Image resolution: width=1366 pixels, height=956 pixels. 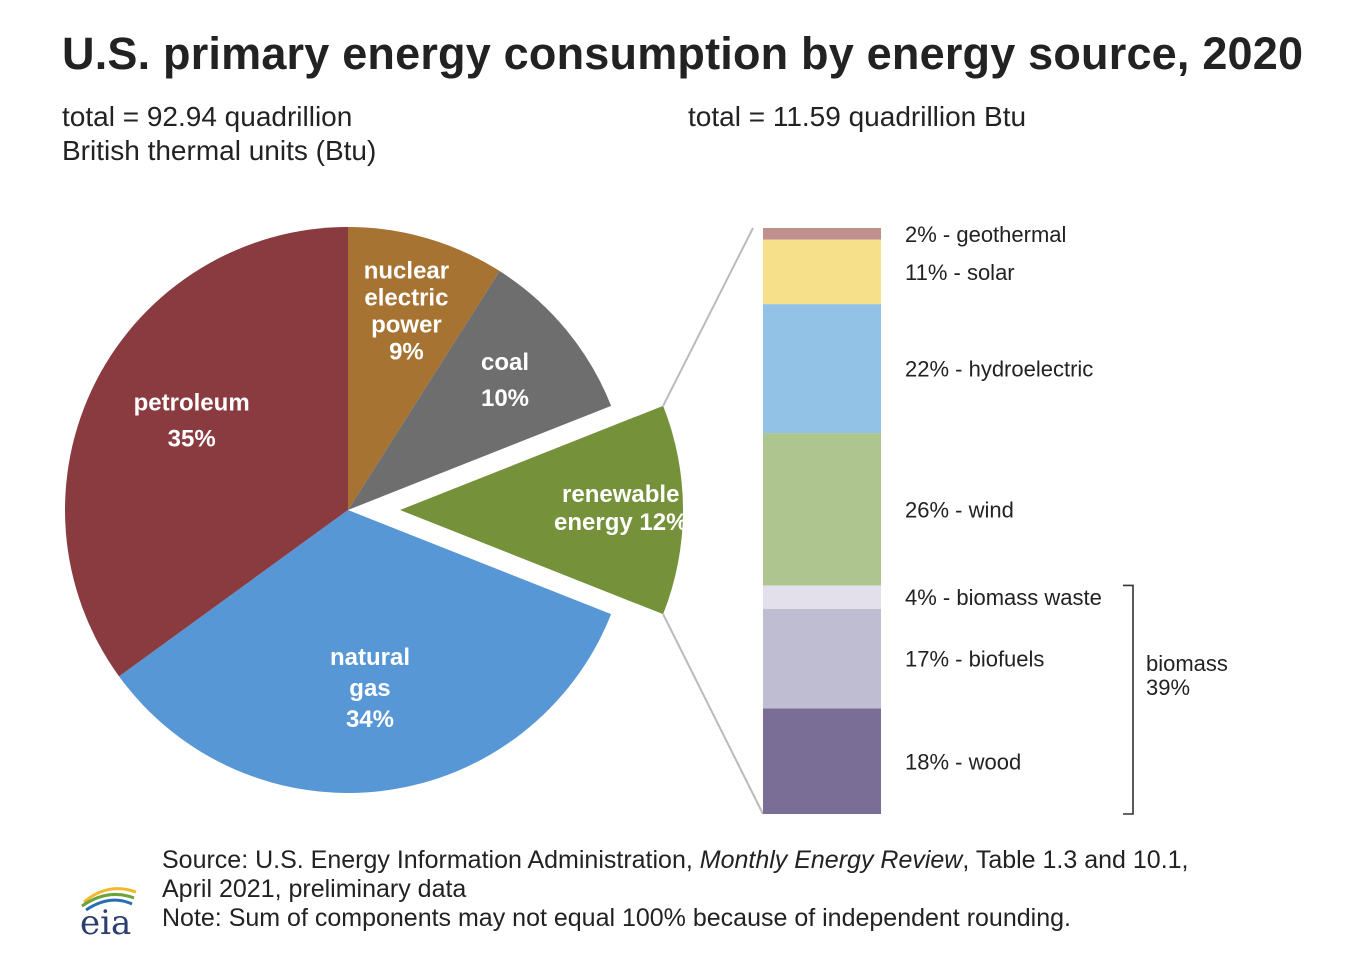 I want to click on bar-label-hydroelectric: 22% - hydroelectric, so click(x=999, y=369).